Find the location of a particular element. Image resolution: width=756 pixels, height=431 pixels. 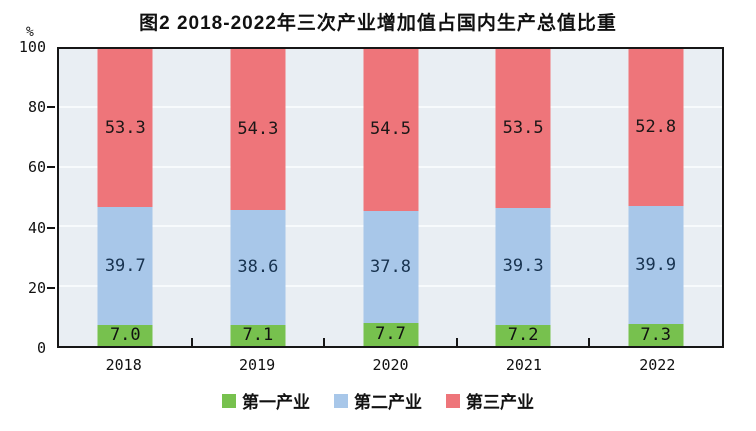

y-tick-label: 100 is located at coordinates (32, 47).